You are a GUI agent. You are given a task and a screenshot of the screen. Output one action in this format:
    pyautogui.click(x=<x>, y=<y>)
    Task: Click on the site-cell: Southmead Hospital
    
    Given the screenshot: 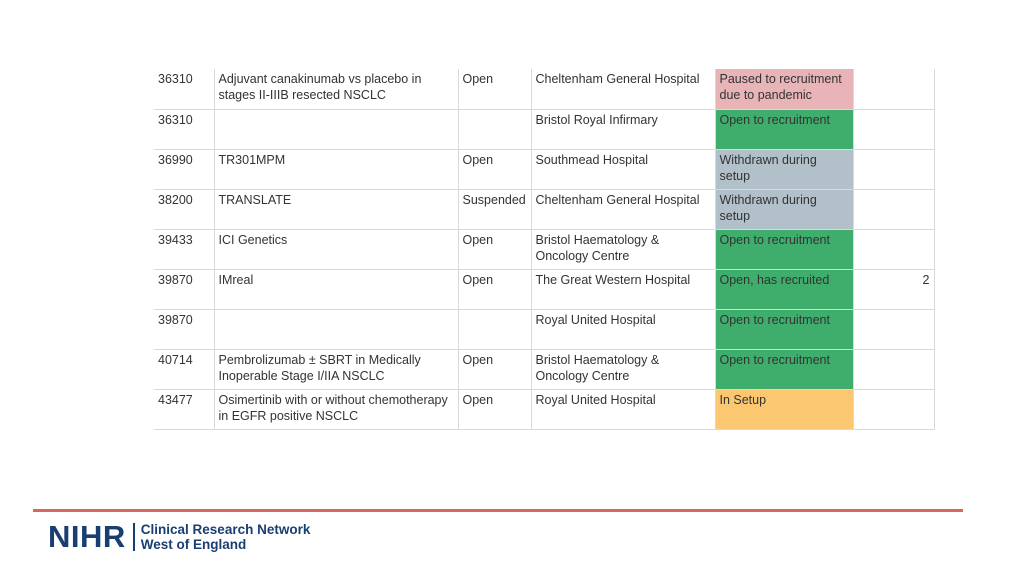 What is the action you would take?
    pyautogui.click(x=622, y=169)
    